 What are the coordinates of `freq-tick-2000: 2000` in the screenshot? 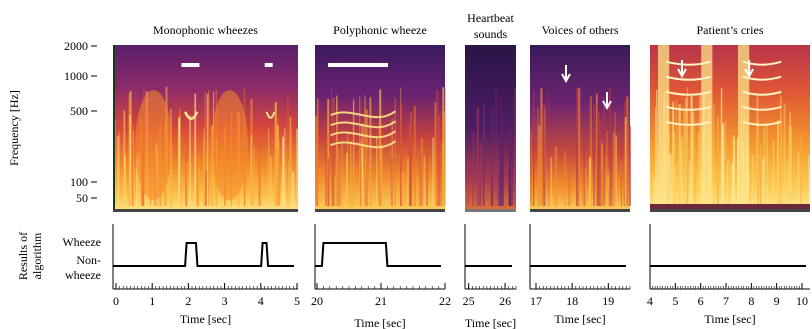 It's located at (76, 46).